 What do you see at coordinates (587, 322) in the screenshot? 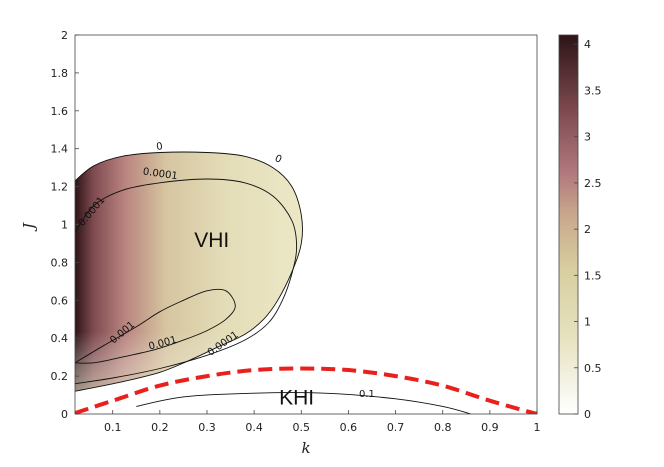
I see `colorbar-tick-label: 1` at bounding box center [587, 322].